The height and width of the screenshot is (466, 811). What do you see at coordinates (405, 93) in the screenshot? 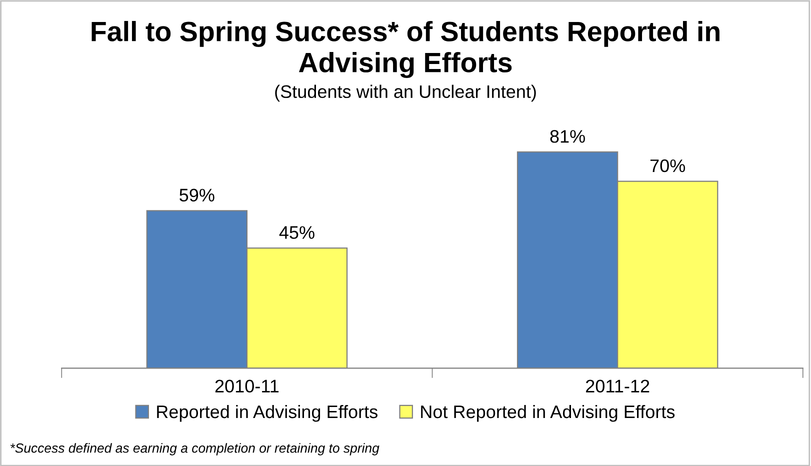
I see `chart-subtitle: (Students with an Unclear Intent)` at bounding box center [405, 93].